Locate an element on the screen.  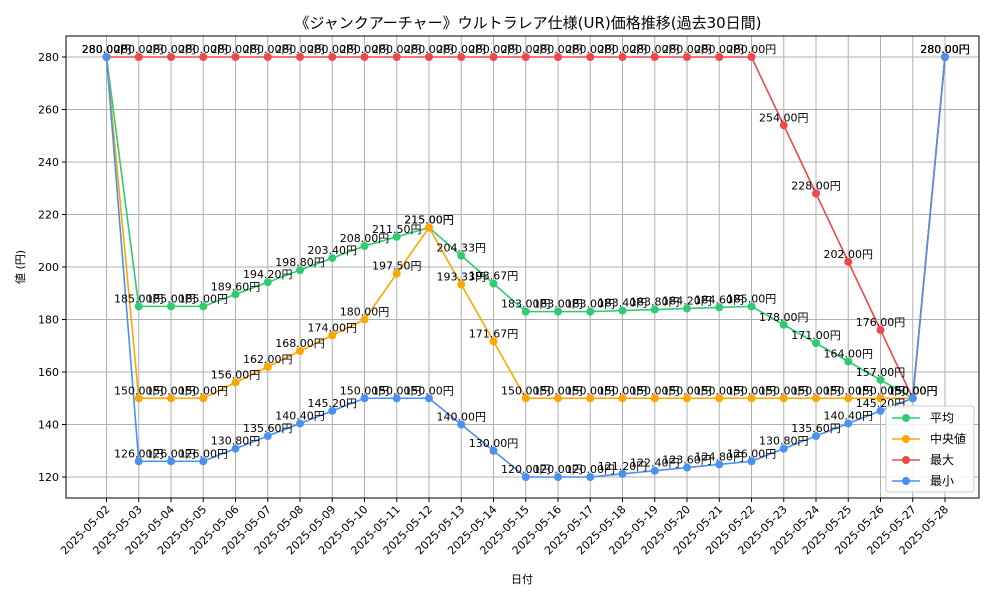
y-tick-label: 240 is located at coordinates (48, 162).